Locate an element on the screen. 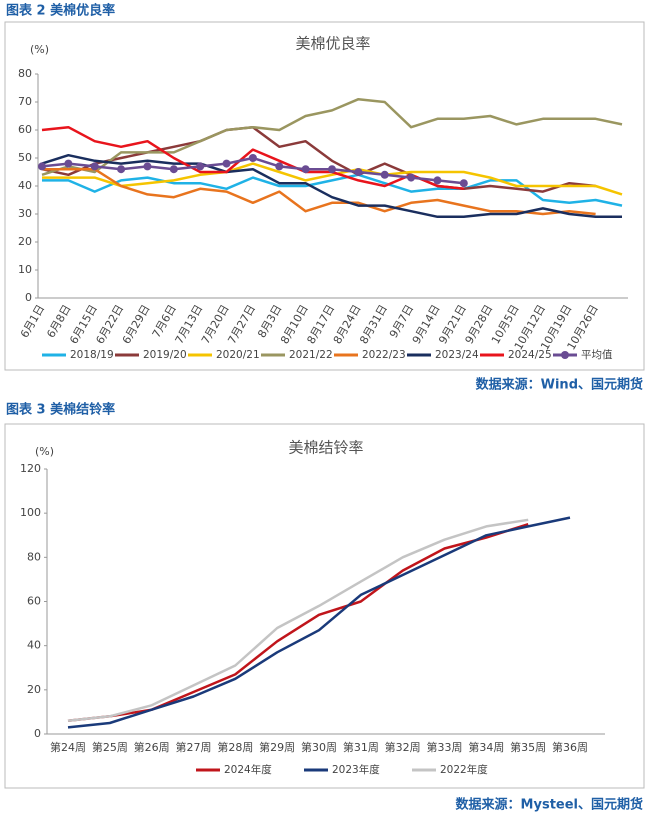  legend-label: 2024年度 is located at coordinates (248, 769).